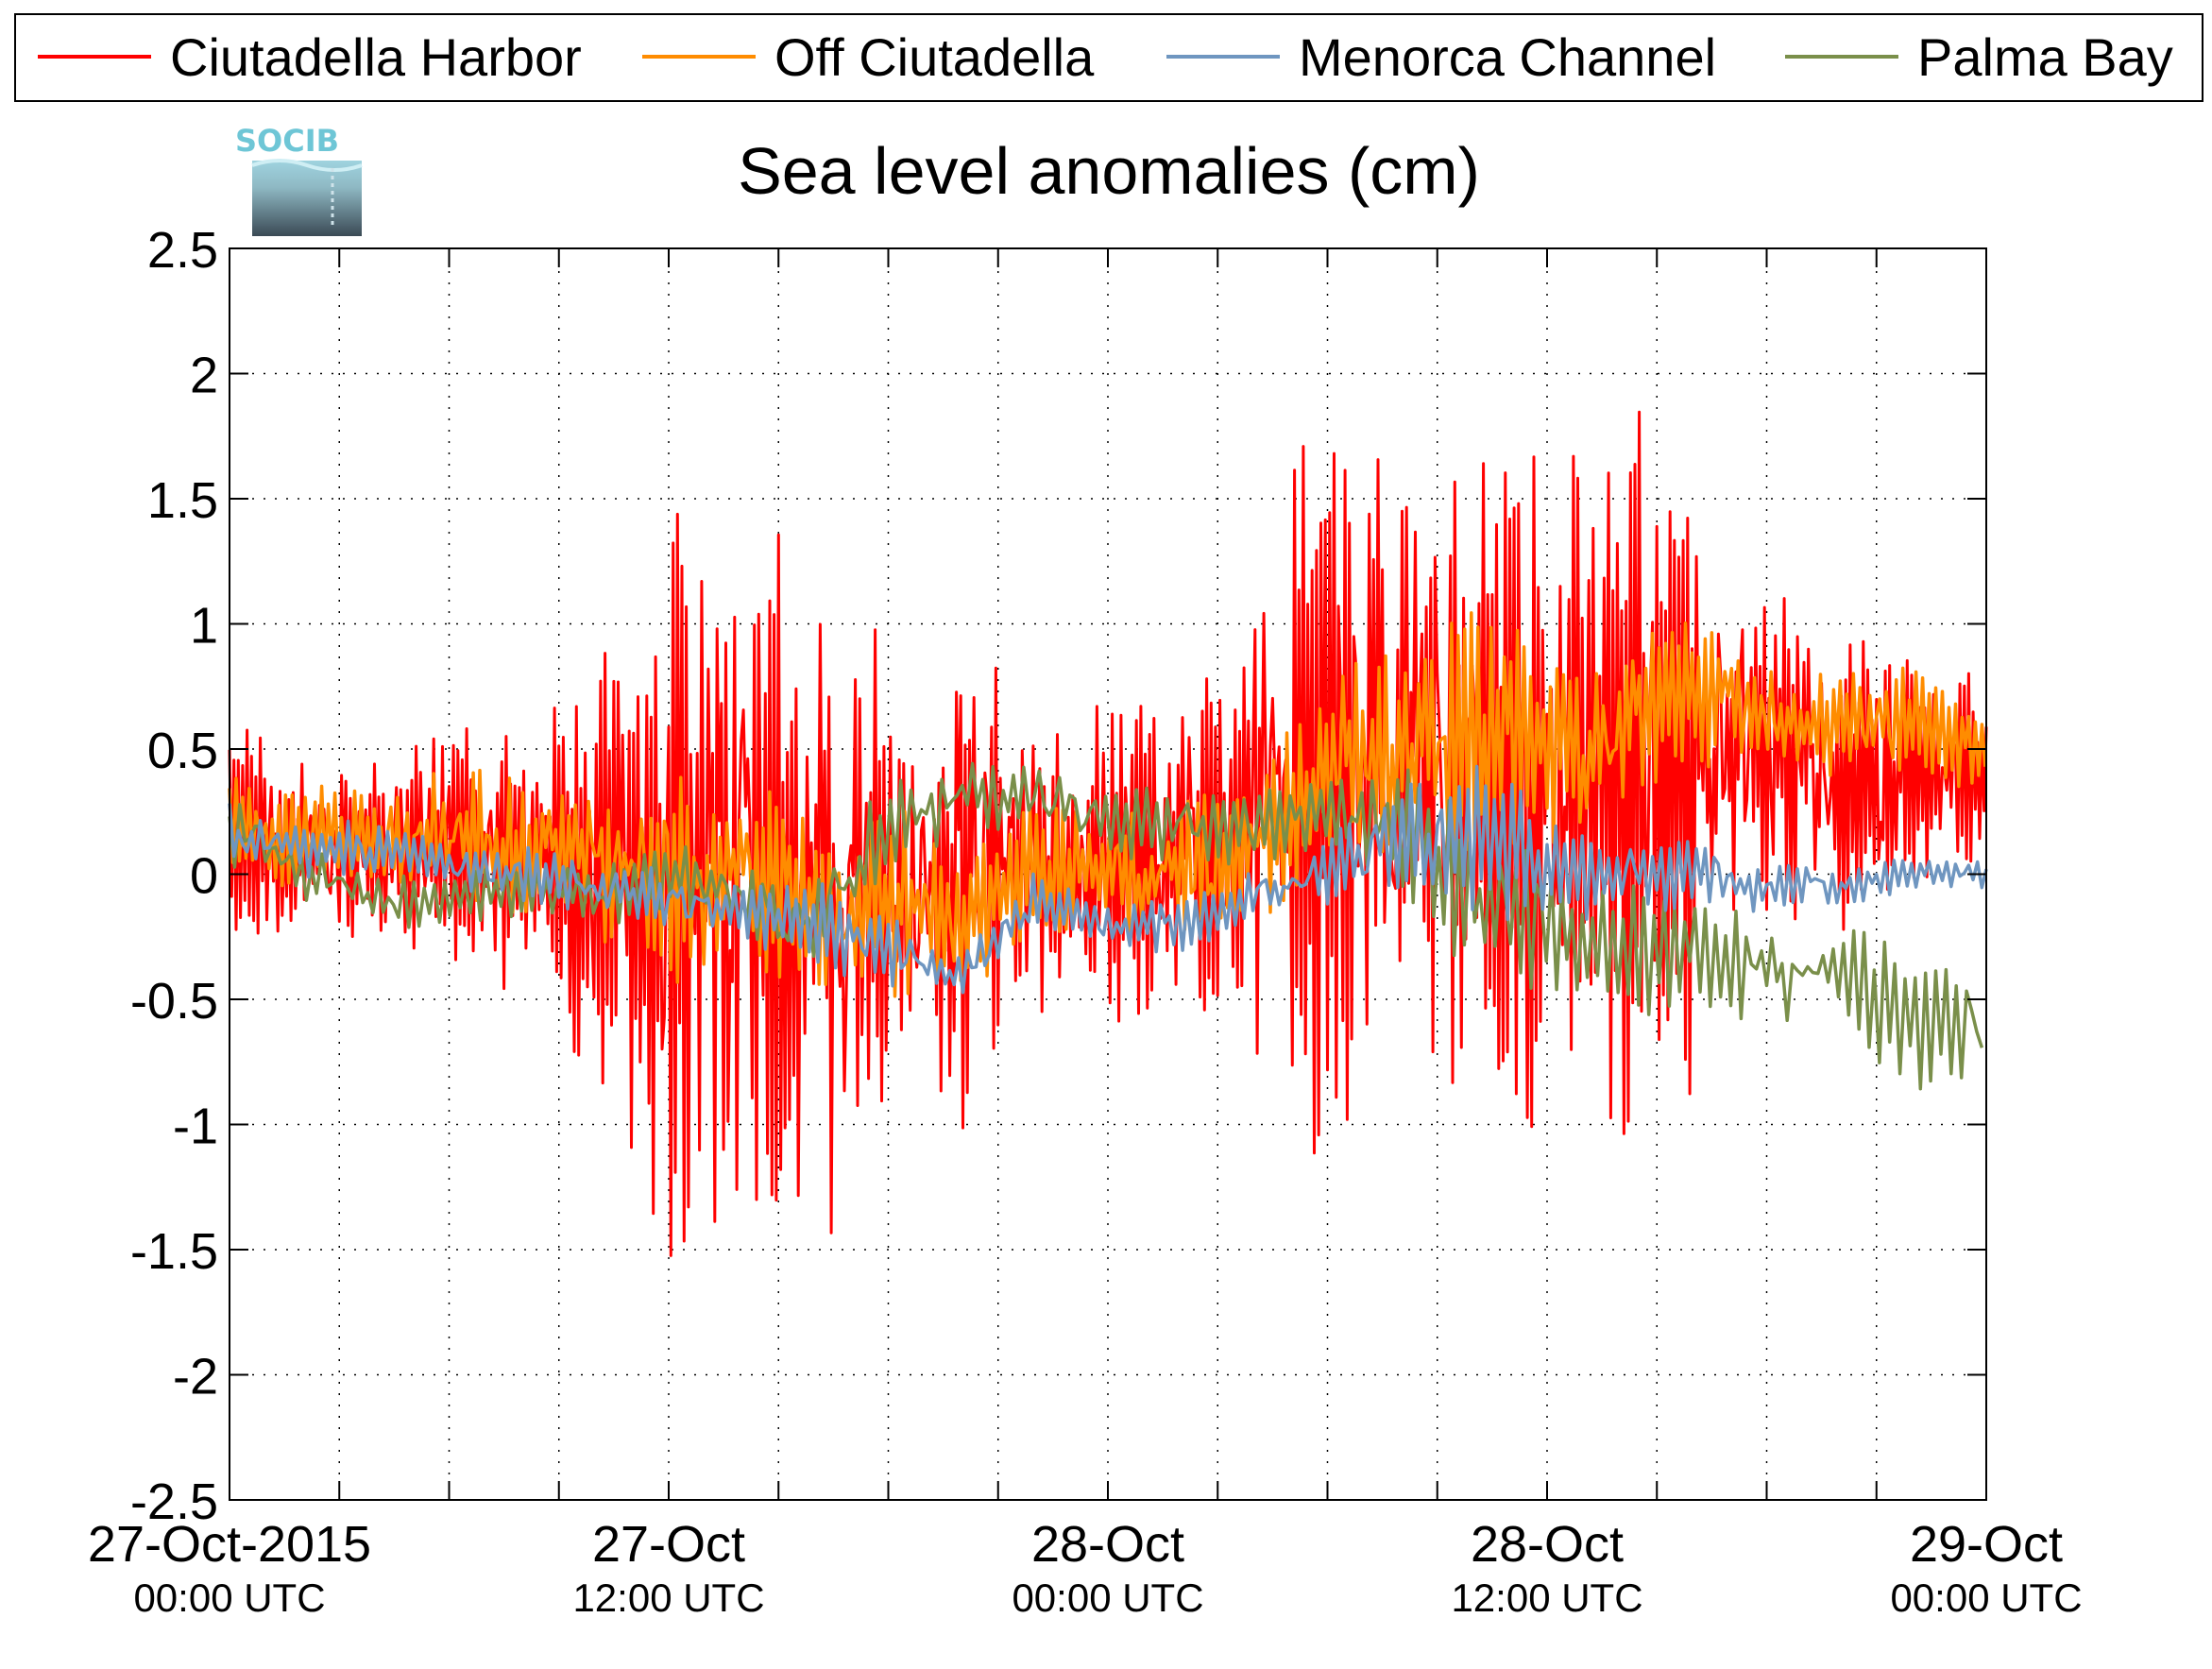 This screenshot has height=1669, width=2212. What do you see at coordinates (182, 251) in the screenshot?
I see `y-tick-label: 2.5` at bounding box center [182, 251].